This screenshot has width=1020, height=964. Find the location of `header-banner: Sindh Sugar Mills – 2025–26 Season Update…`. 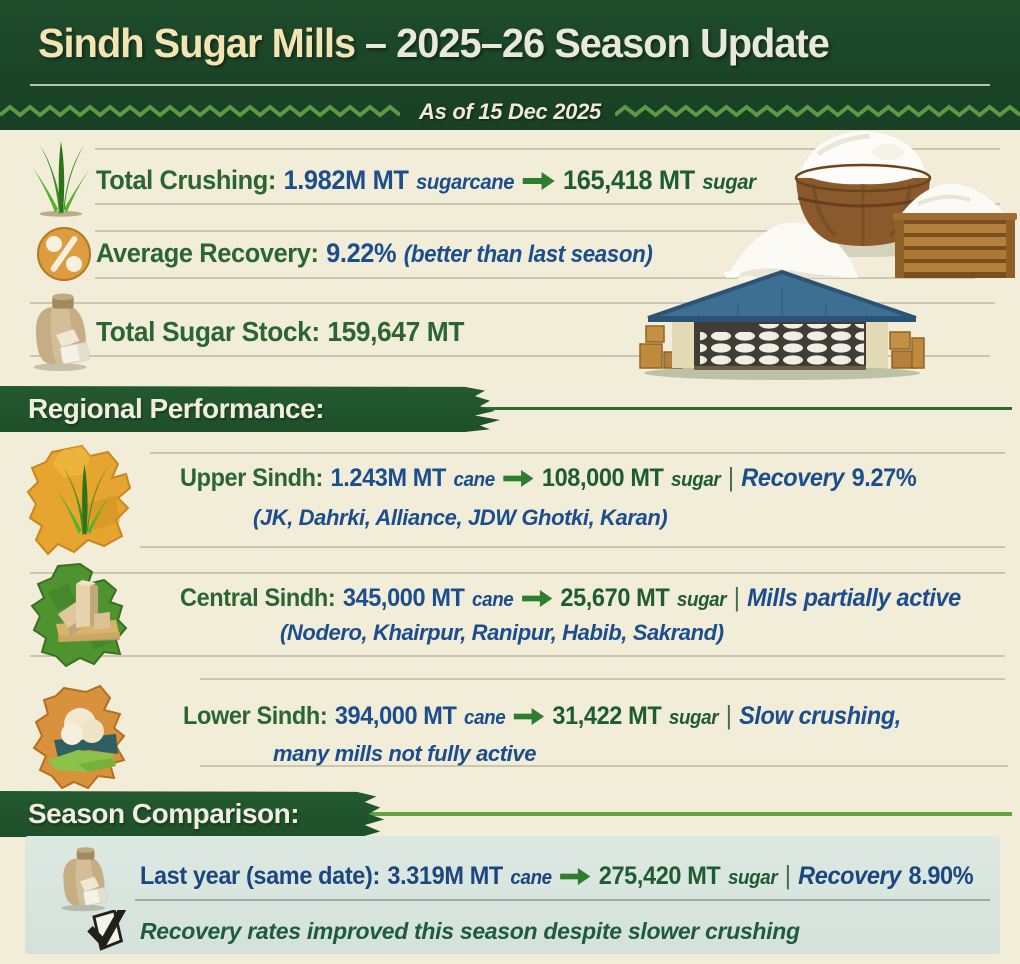

header-banner: Sindh Sugar Mills – 2025–26 Season Update… is located at coordinates (510, 65).